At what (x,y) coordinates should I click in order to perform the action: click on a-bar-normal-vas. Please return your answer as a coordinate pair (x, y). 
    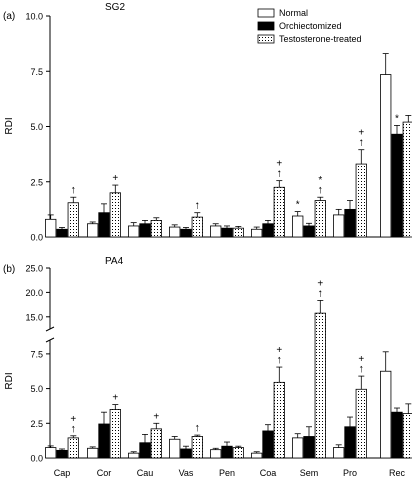
    Looking at the image, I should click on (175, 232).